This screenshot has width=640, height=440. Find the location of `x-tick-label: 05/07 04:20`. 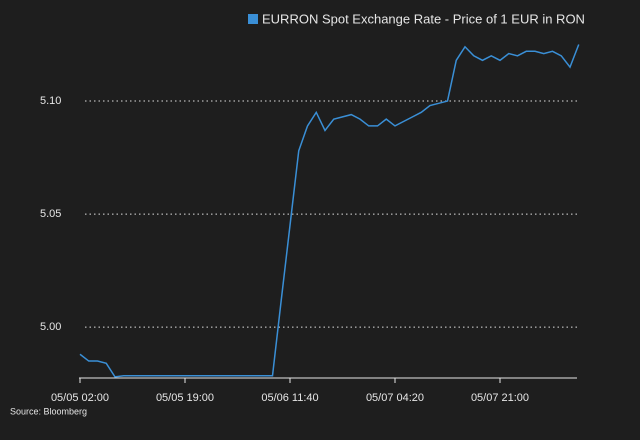

x-tick-label: 05/07 04:20 is located at coordinates (395, 398).